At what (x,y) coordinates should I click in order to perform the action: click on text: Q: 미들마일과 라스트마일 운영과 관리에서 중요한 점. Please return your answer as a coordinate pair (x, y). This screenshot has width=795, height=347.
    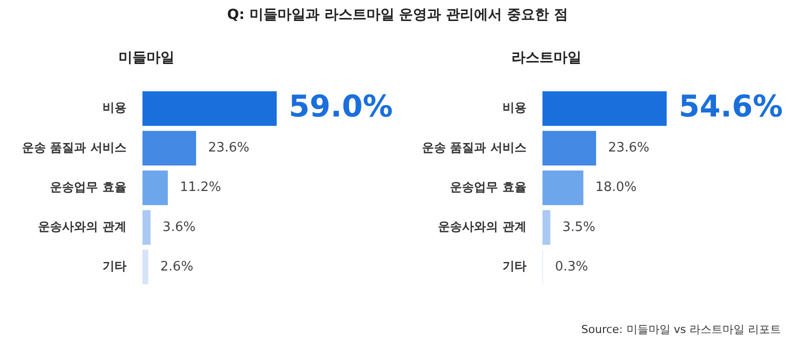
    Looking at the image, I should click on (397, 15).